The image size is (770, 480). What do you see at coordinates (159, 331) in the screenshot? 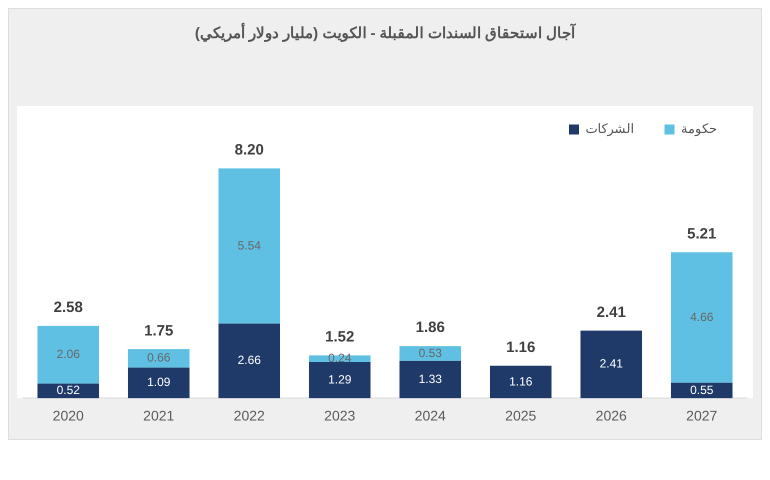
I see `total-label: 1.75` at bounding box center [159, 331].